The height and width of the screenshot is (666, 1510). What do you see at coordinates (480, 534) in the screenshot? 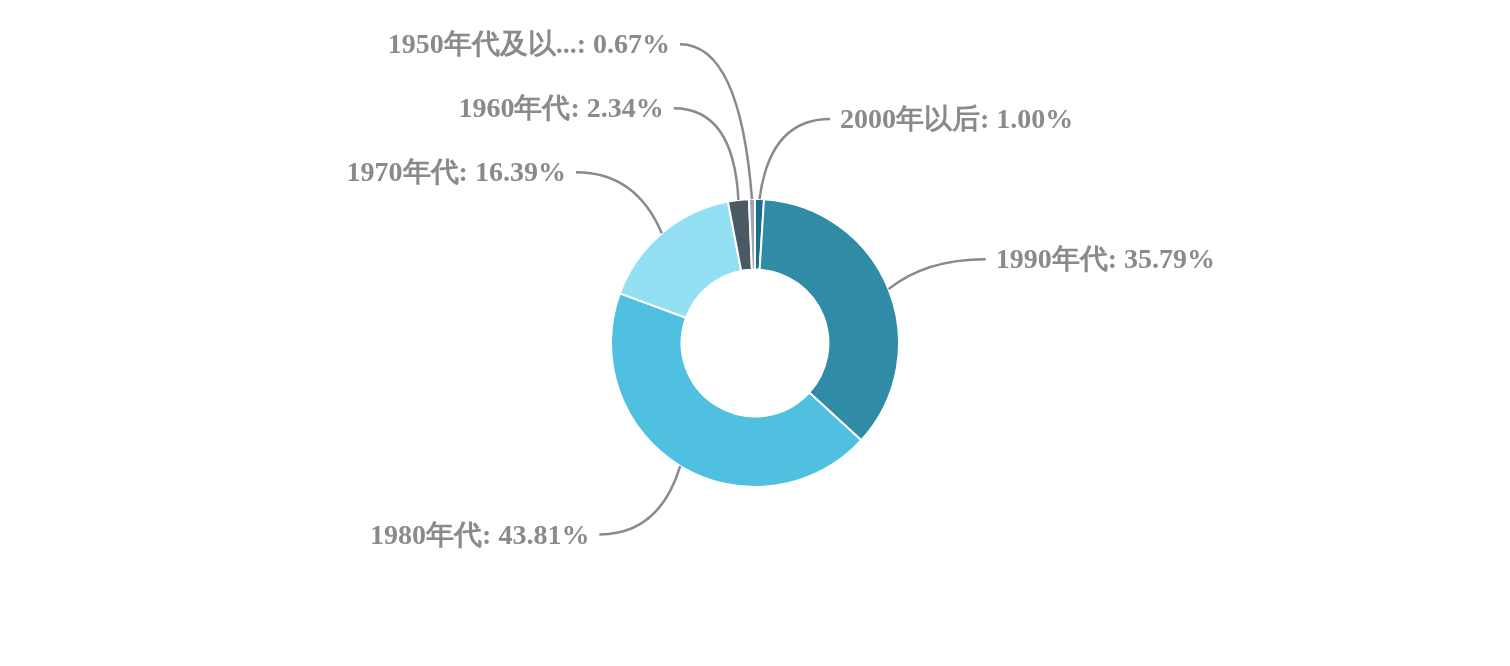
I see `slice-label: 1980年代: 43.81%` at bounding box center [480, 534].